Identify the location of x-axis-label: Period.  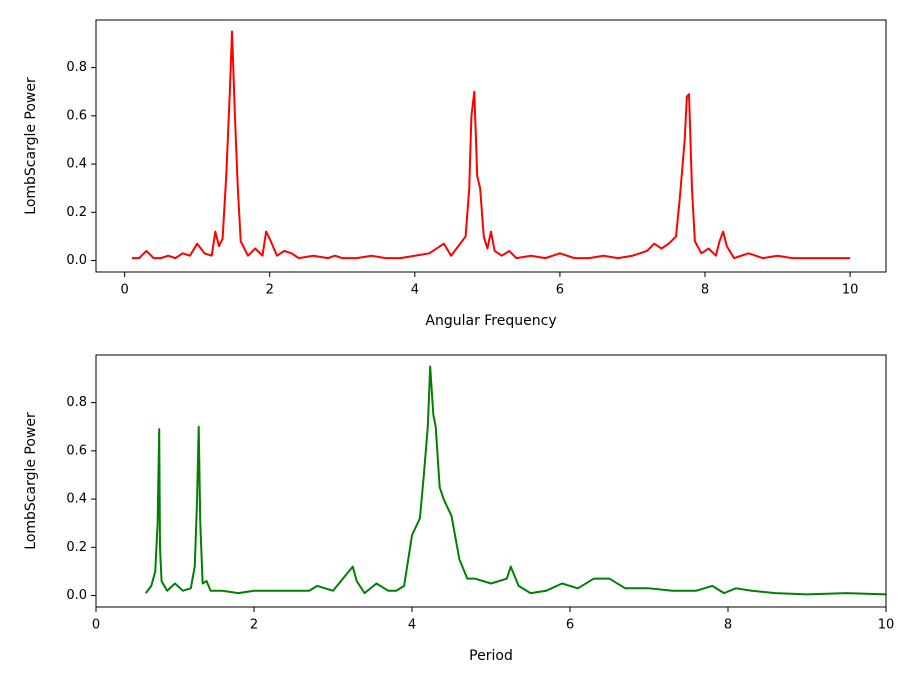
(491, 656).